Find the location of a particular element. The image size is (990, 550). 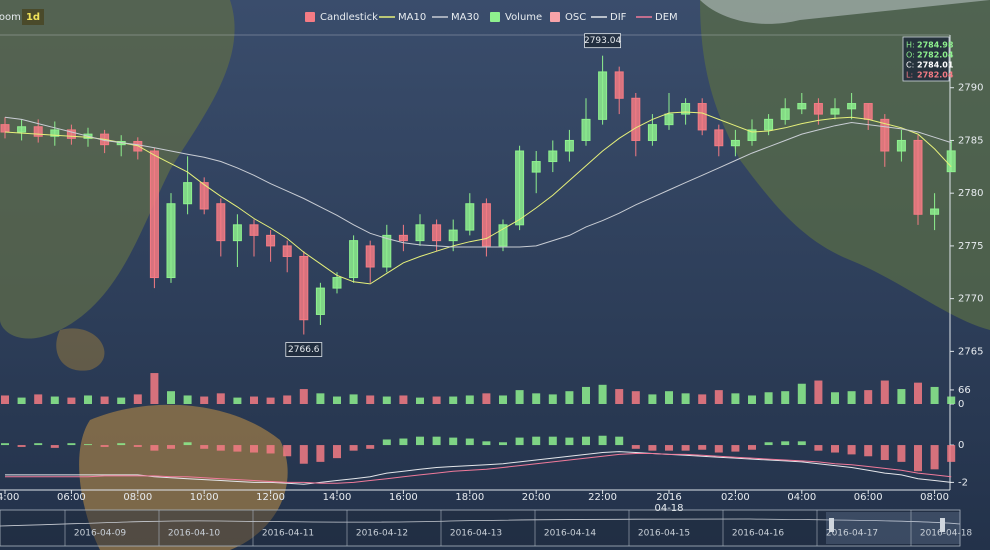

legend-label: MA30 is located at coordinates (465, 17).